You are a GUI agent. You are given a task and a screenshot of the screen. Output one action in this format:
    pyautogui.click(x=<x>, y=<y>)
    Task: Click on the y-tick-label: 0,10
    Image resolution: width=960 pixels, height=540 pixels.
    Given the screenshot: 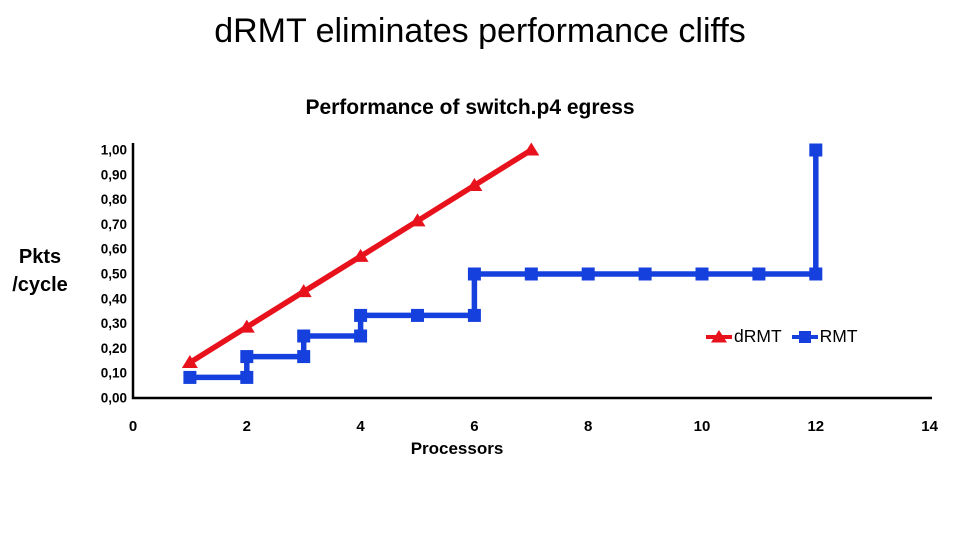 What is the action you would take?
    pyautogui.click(x=114, y=373)
    